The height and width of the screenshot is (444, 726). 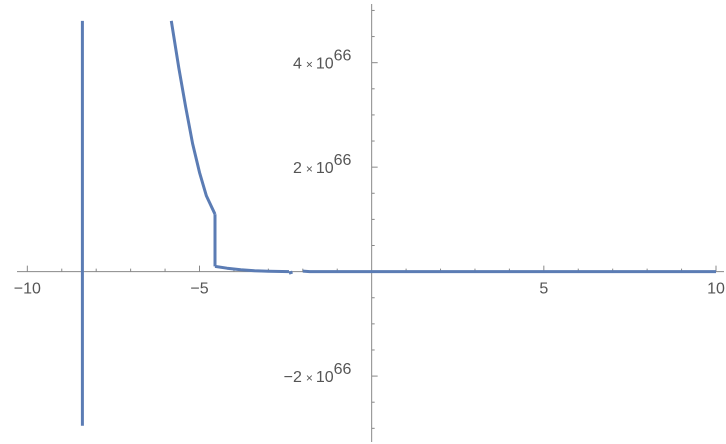 I want to click on y-tick-label: 2 × 10 66, so click(x=322, y=164).